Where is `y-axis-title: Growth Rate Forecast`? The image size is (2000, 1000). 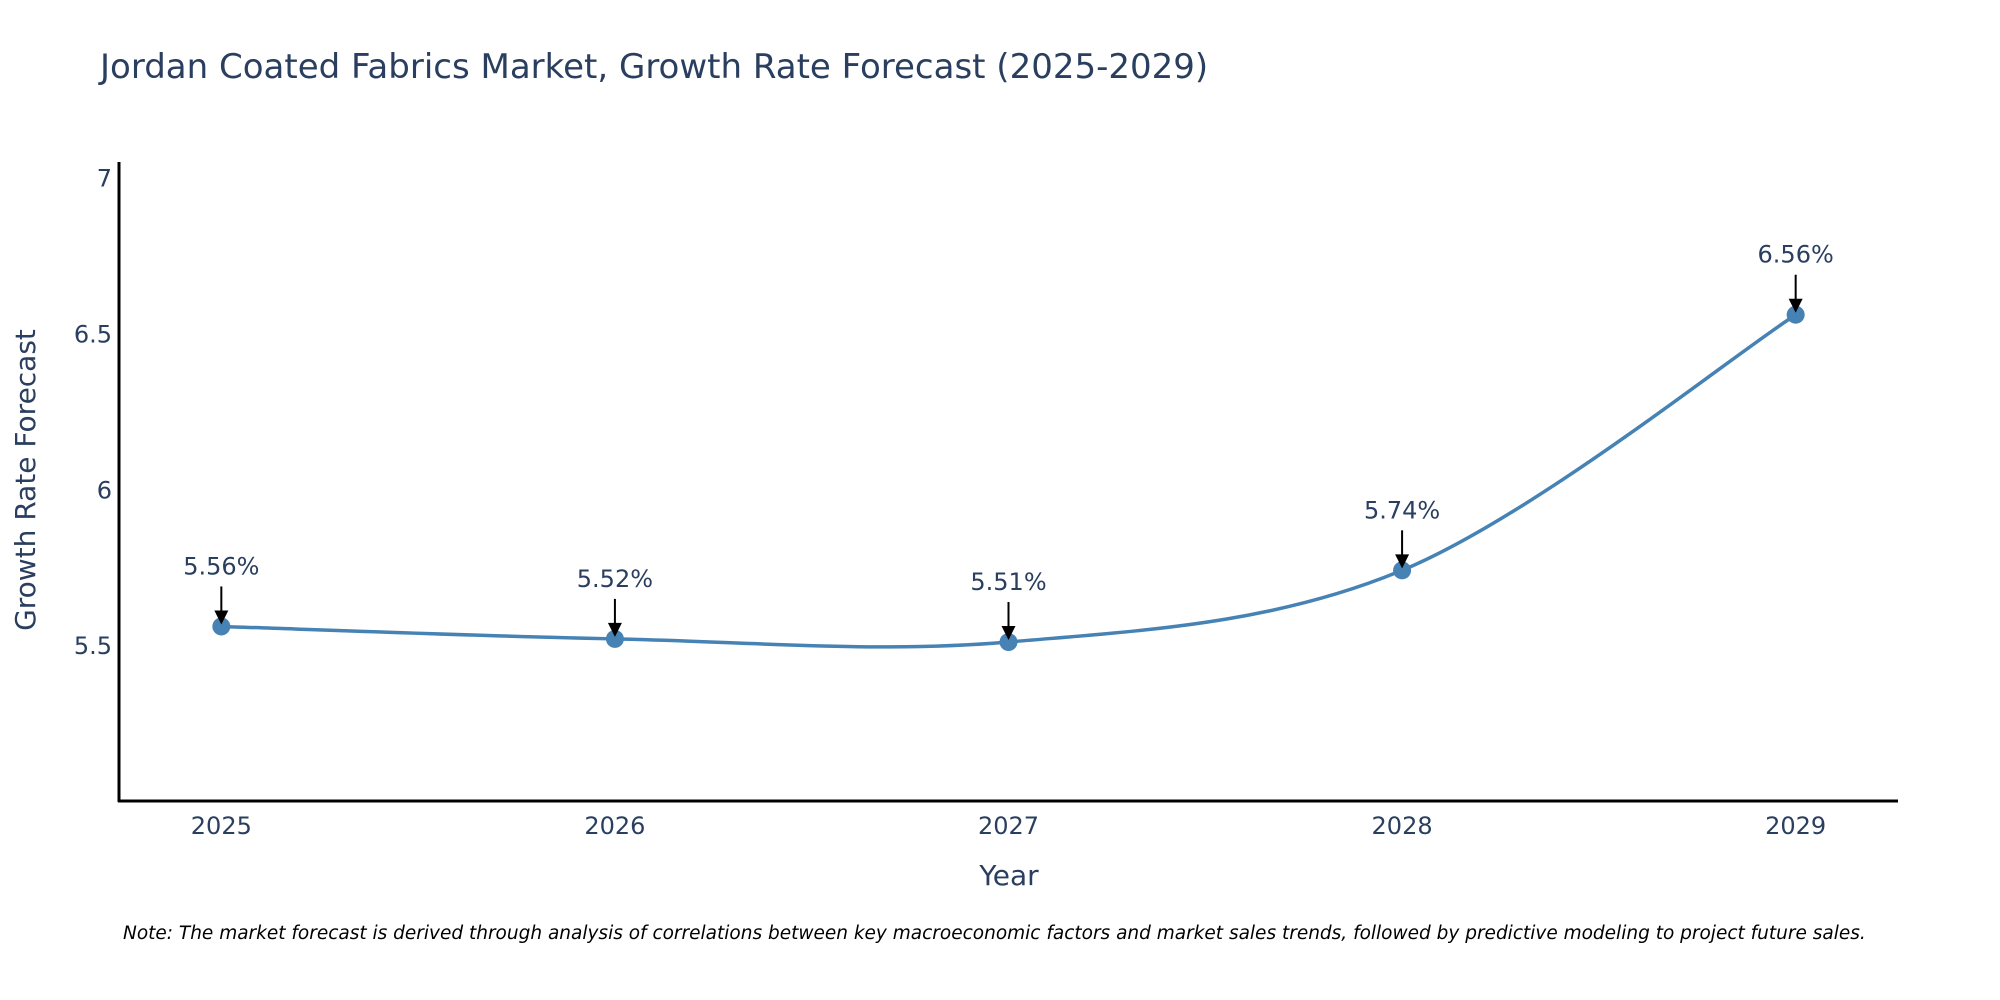 y-axis-title: Growth Rate Forecast is located at coordinates (25, 480).